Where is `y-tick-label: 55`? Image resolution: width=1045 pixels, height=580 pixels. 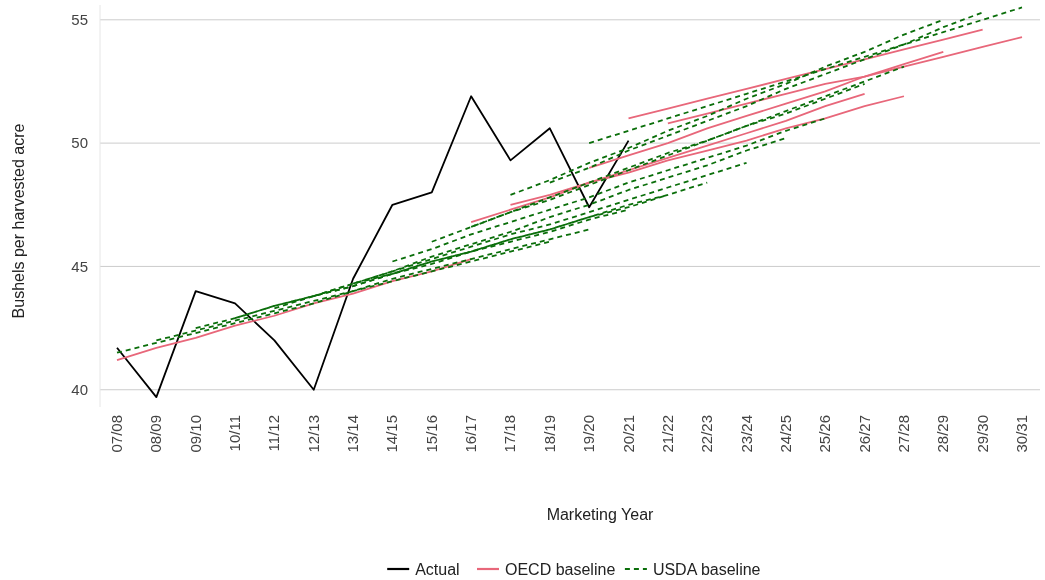
y-tick-label: 55 is located at coordinates (79, 20).